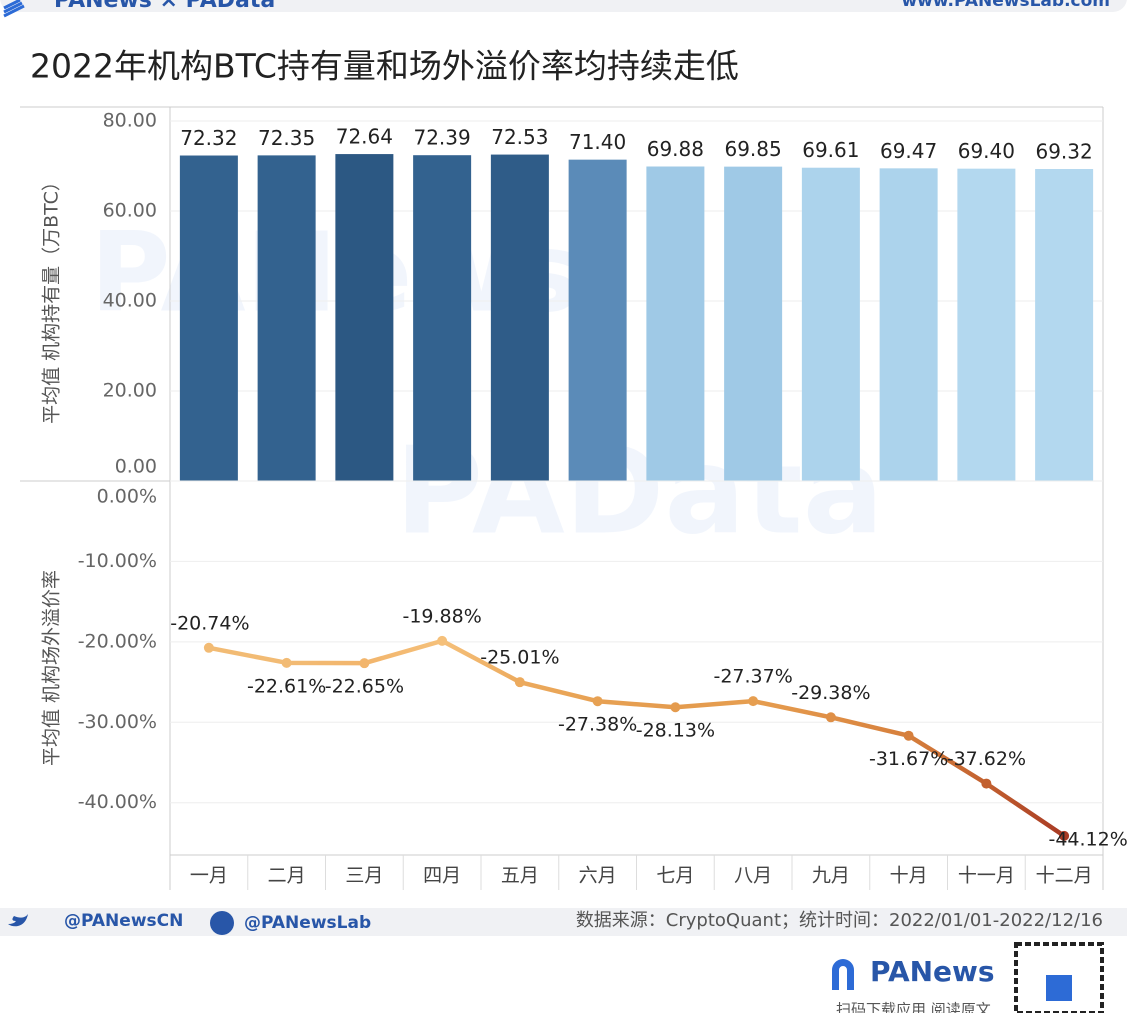  What do you see at coordinates (986, 151) in the screenshot?
I see `data-label: 69.40` at bounding box center [986, 151].